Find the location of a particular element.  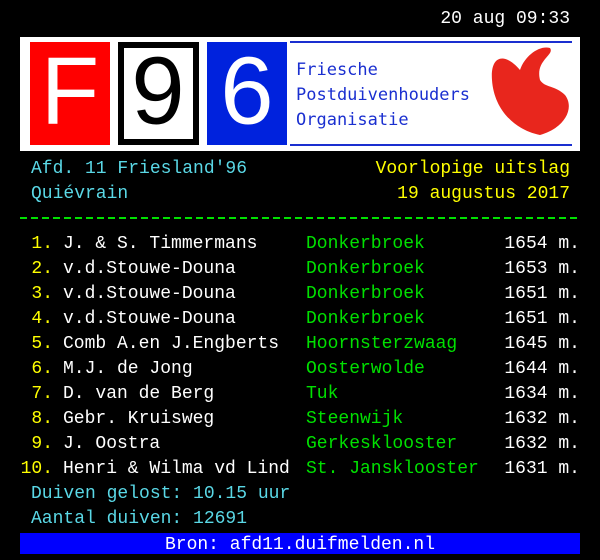

location: Quiévrain is located at coordinates (79, 194).